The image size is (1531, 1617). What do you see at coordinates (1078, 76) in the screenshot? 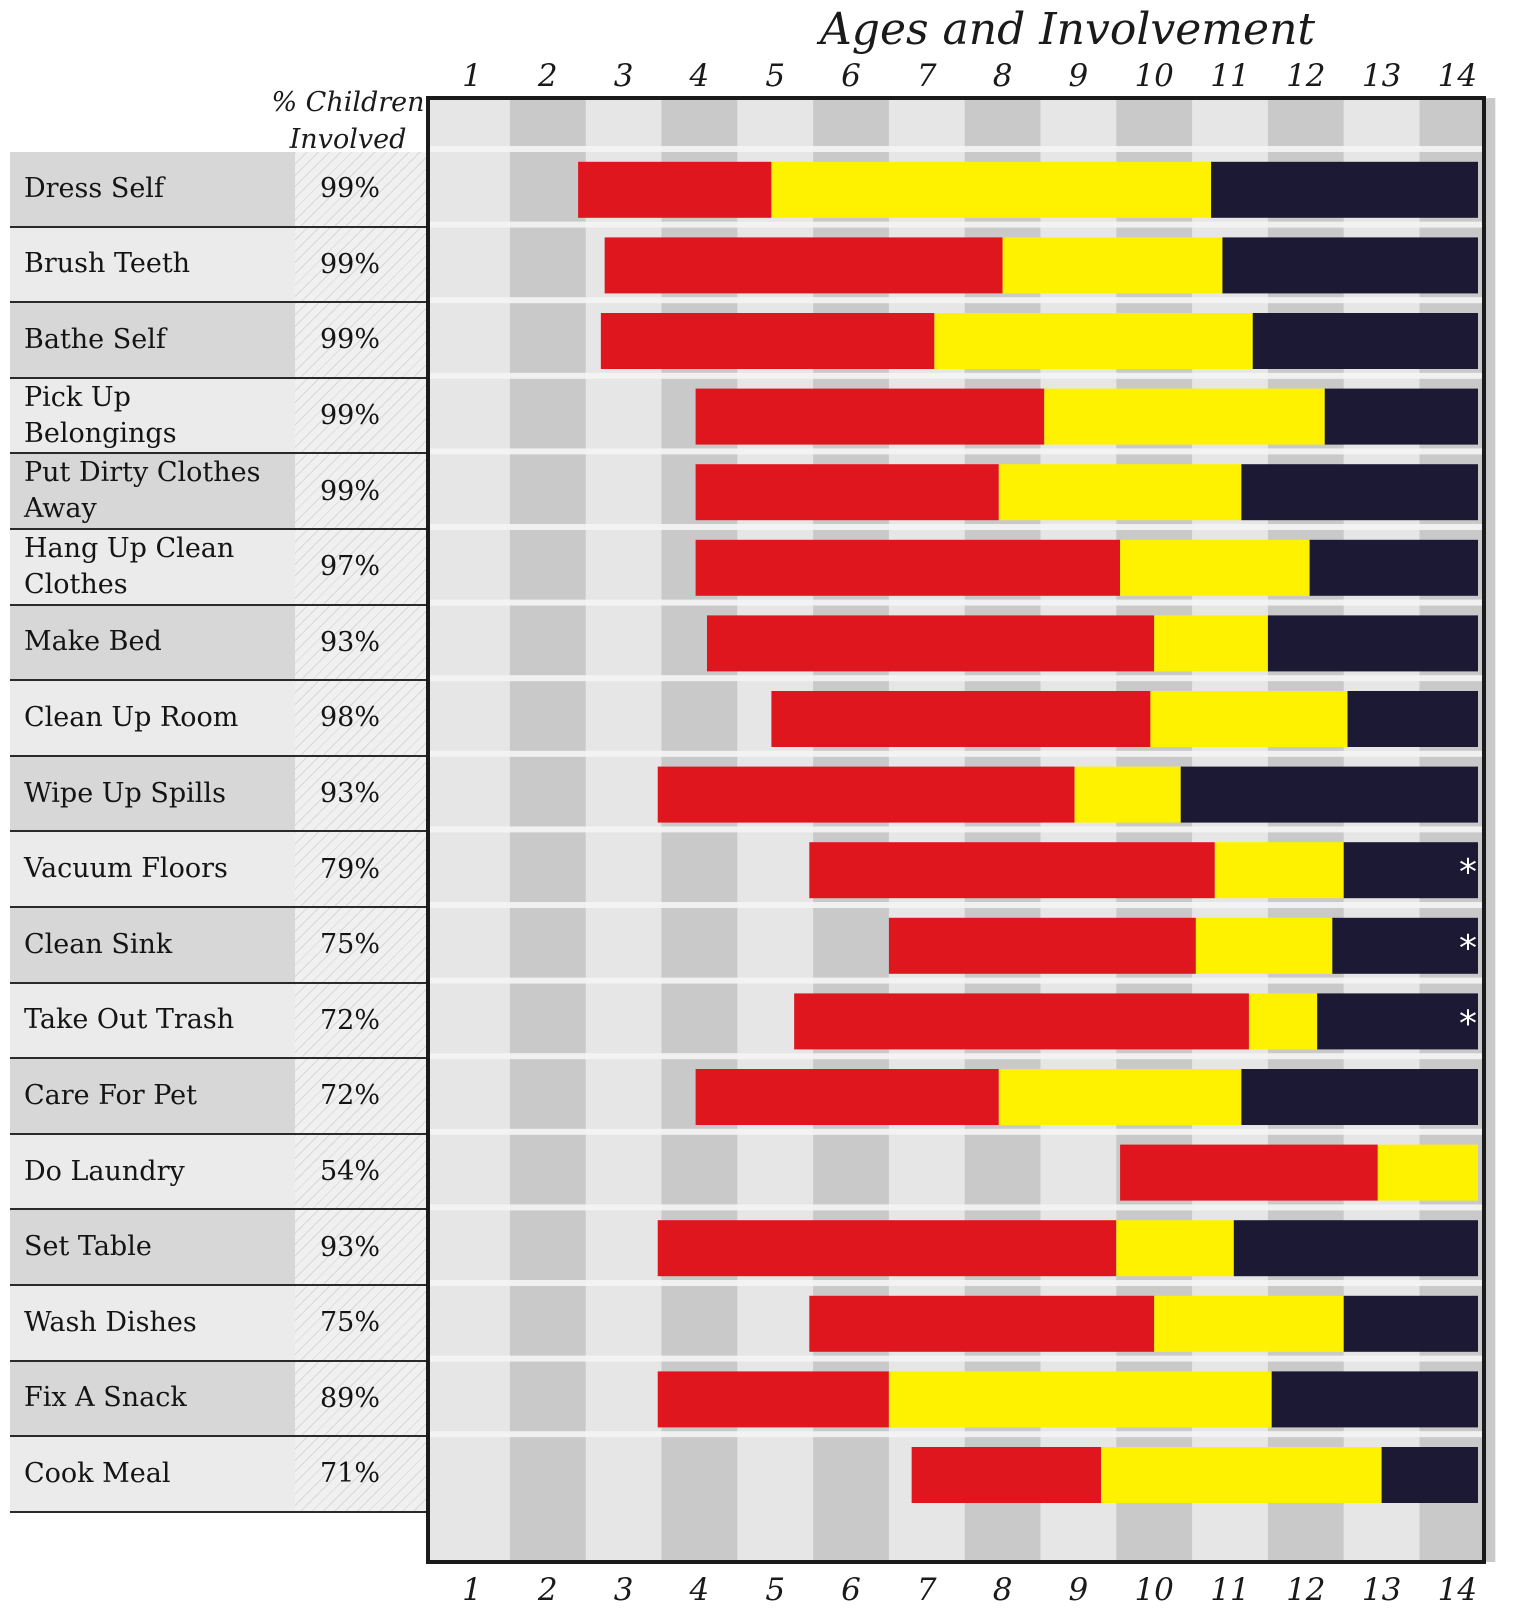
I see `x-tick-label-top: 9` at bounding box center [1078, 76].